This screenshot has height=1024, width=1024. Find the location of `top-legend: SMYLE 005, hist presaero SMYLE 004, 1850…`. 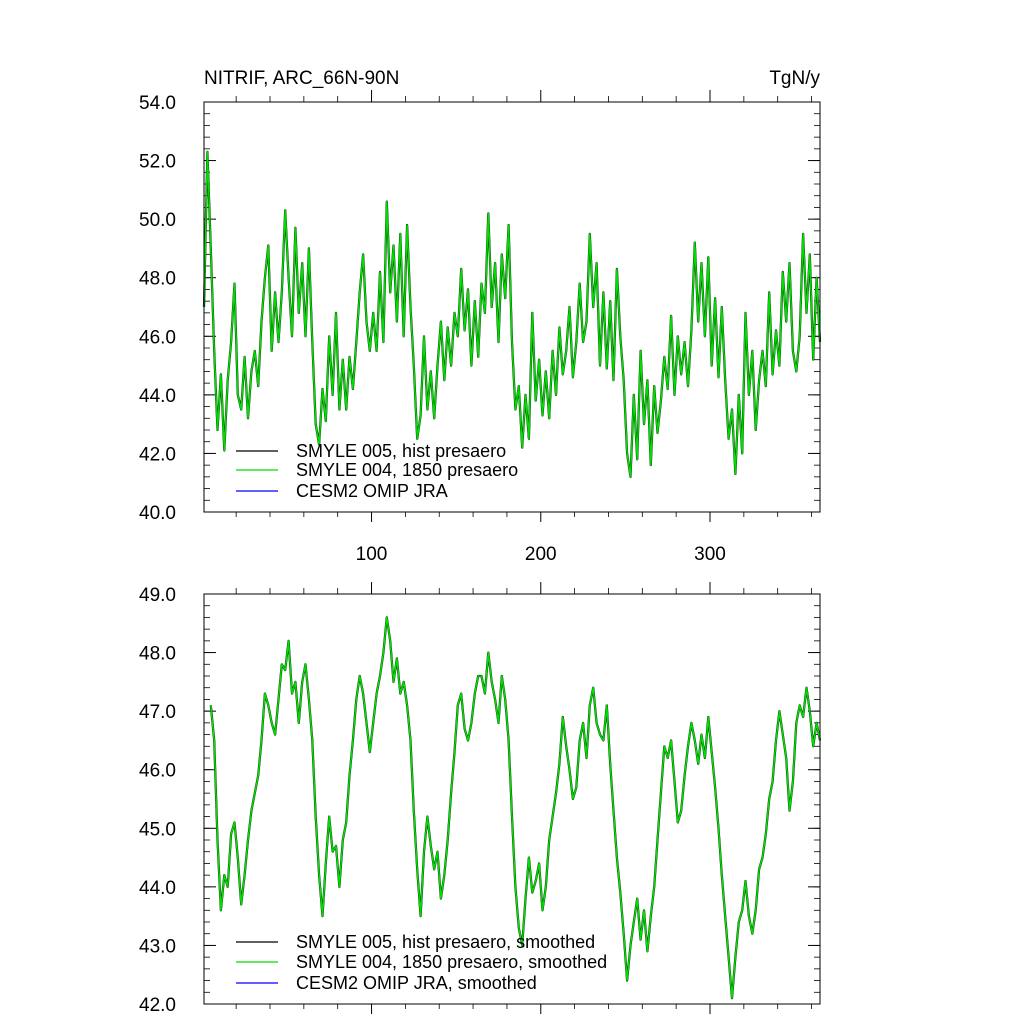

top-legend: SMYLE 005, hist presaero SMYLE 004, 1850… is located at coordinates (377, 471).